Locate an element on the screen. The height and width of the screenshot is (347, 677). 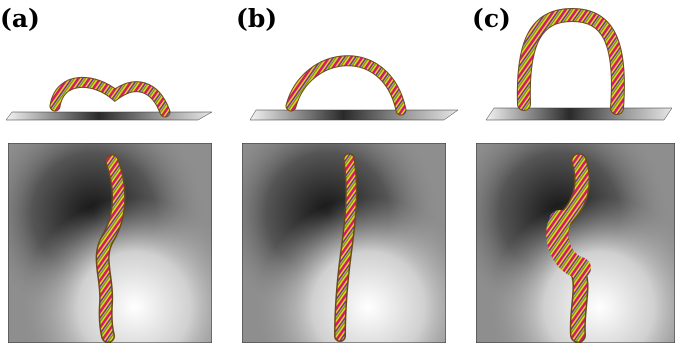
panel-label: (b) is located at coordinates (257, 18).